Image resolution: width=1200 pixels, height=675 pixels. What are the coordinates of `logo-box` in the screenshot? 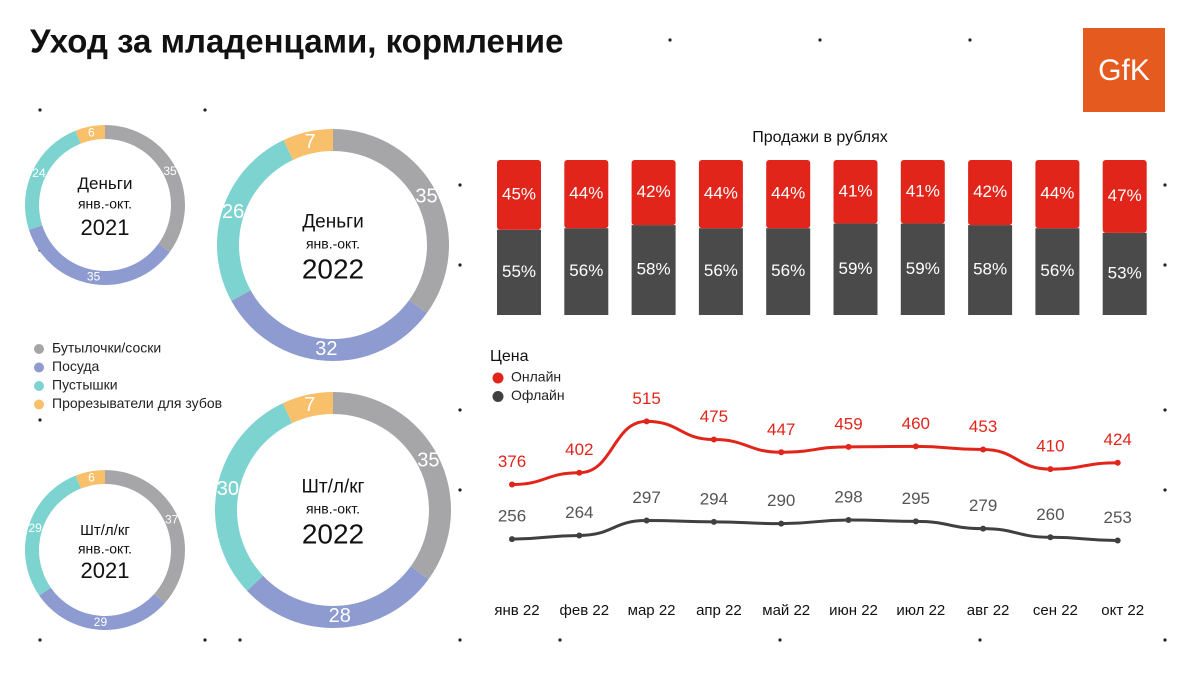 It's located at (1124, 70).